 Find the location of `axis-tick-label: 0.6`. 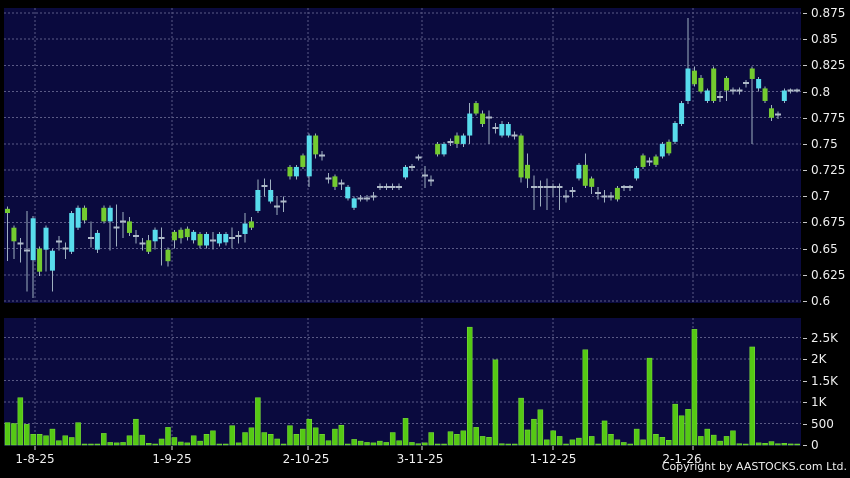

axis-tick-label: 0.6 is located at coordinates (821, 301).